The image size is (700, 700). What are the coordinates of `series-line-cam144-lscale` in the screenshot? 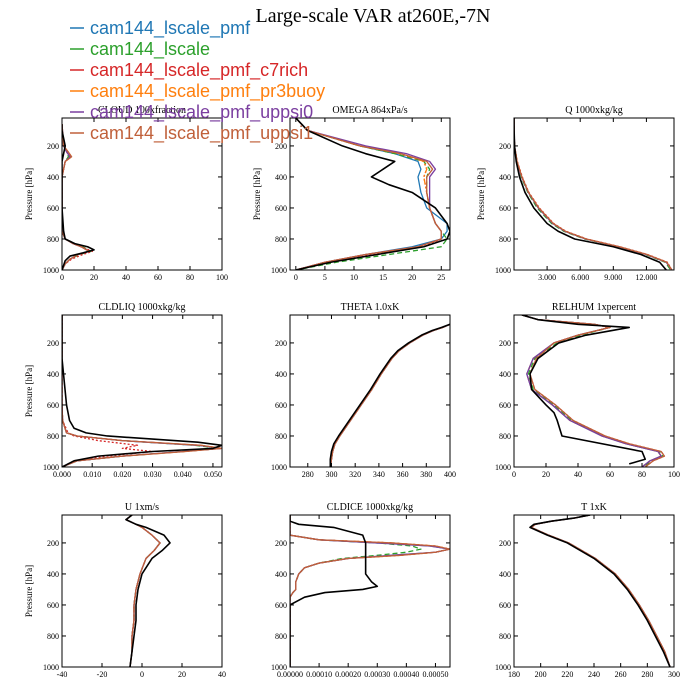 It's located at (141, 391).